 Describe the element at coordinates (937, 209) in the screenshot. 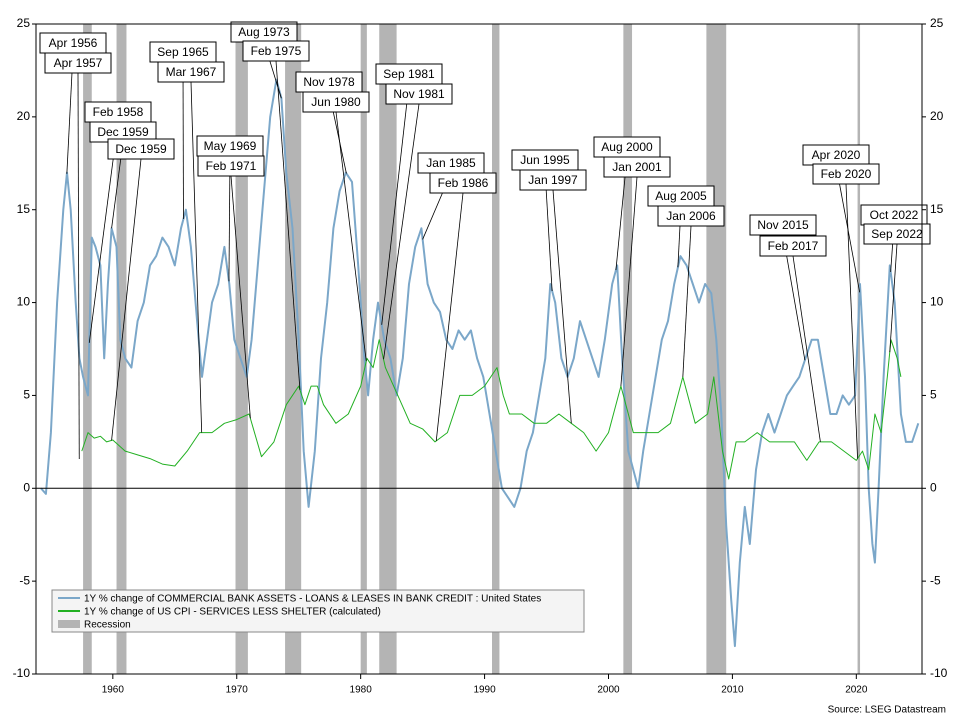

I see `y2-tick-label: 15` at that location.